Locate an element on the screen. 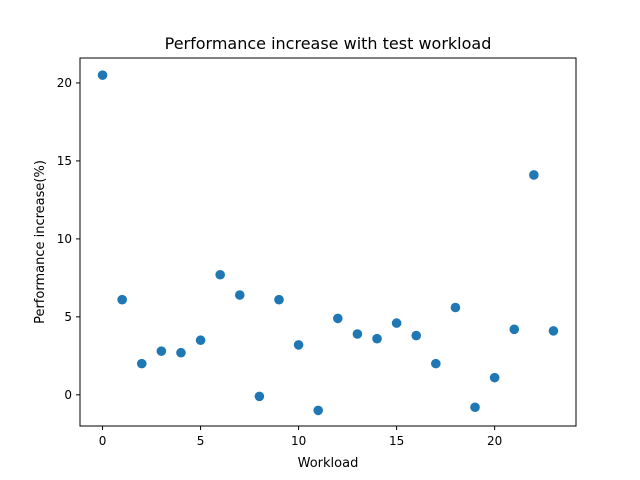 The image size is (640, 480). y-axis-label: Performance increase(%) is located at coordinates (40, 242).